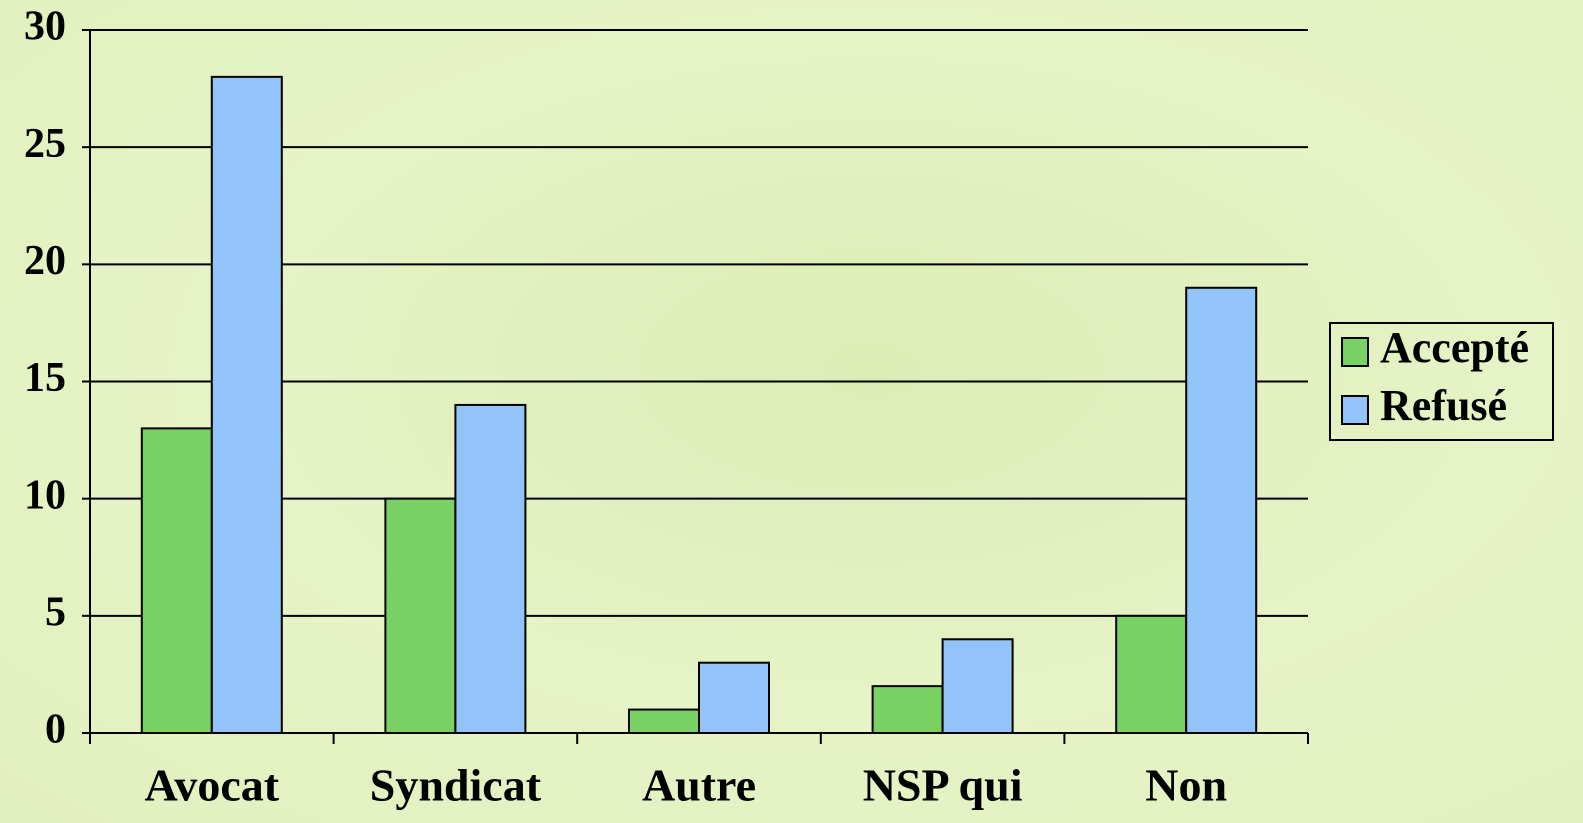  What do you see at coordinates (45, 144) in the screenshot?
I see `y-tick-label: 25` at bounding box center [45, 144].